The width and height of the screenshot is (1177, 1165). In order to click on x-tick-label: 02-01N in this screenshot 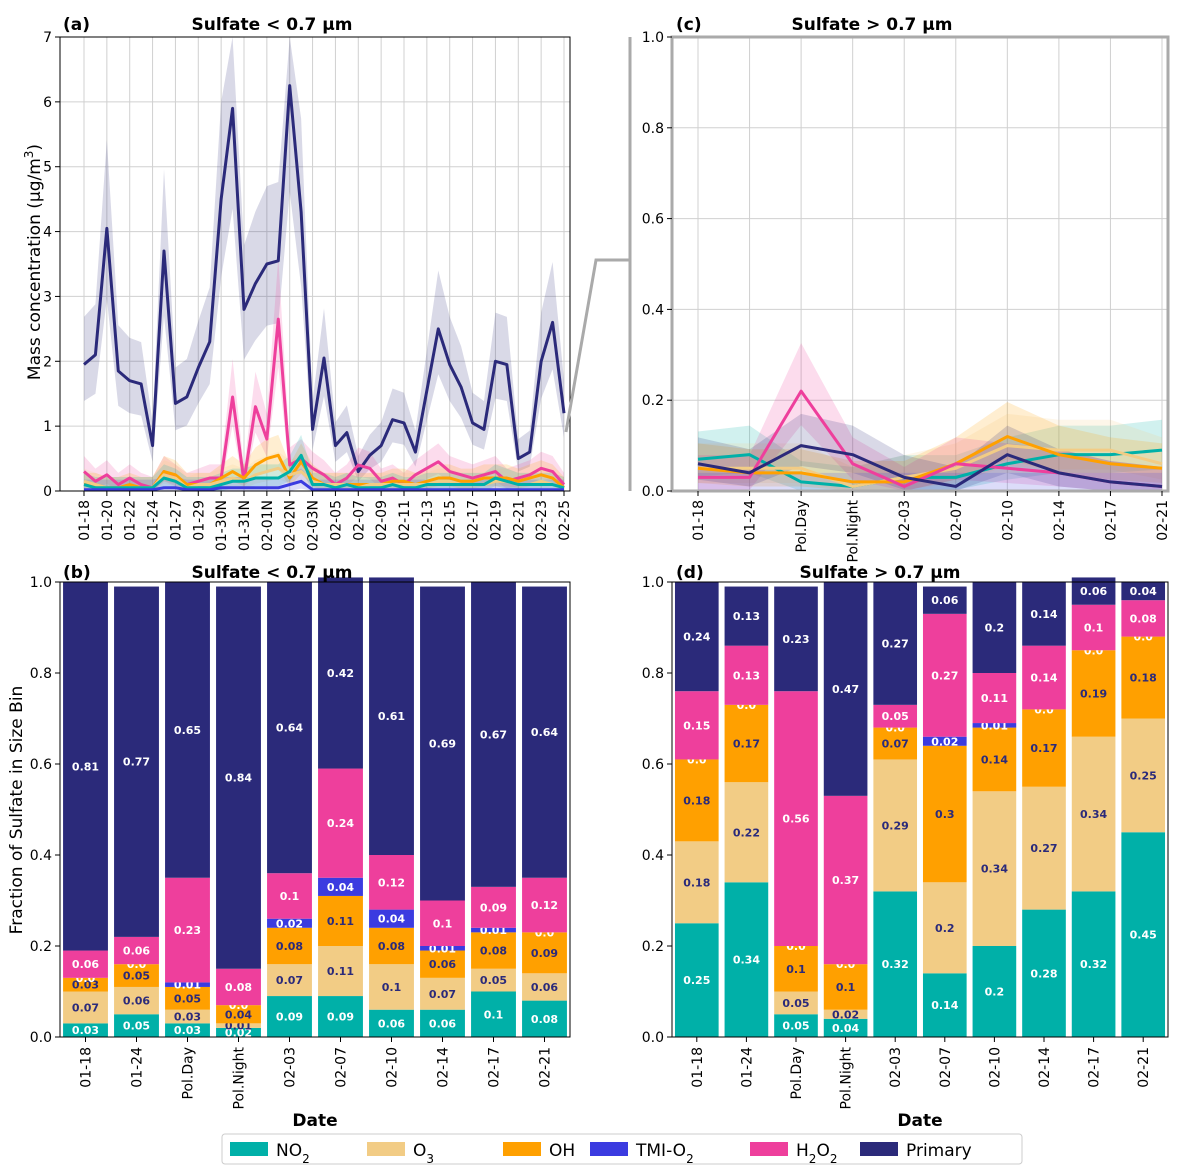, I will do `click(268, 525)`.